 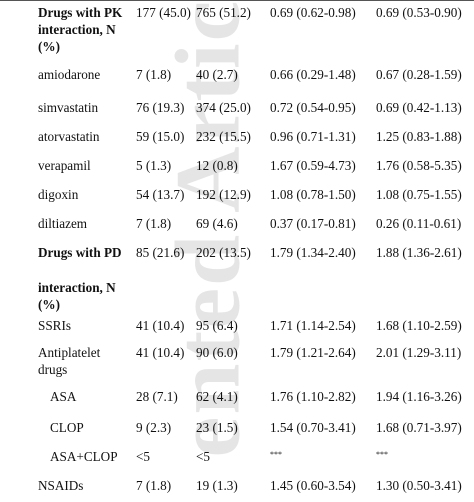 What do you see at coordinates (419, 136) in the screenshot?
I see `cell-c4: 1.25 (0.83-1.88)` at bounding box center [419, 136].